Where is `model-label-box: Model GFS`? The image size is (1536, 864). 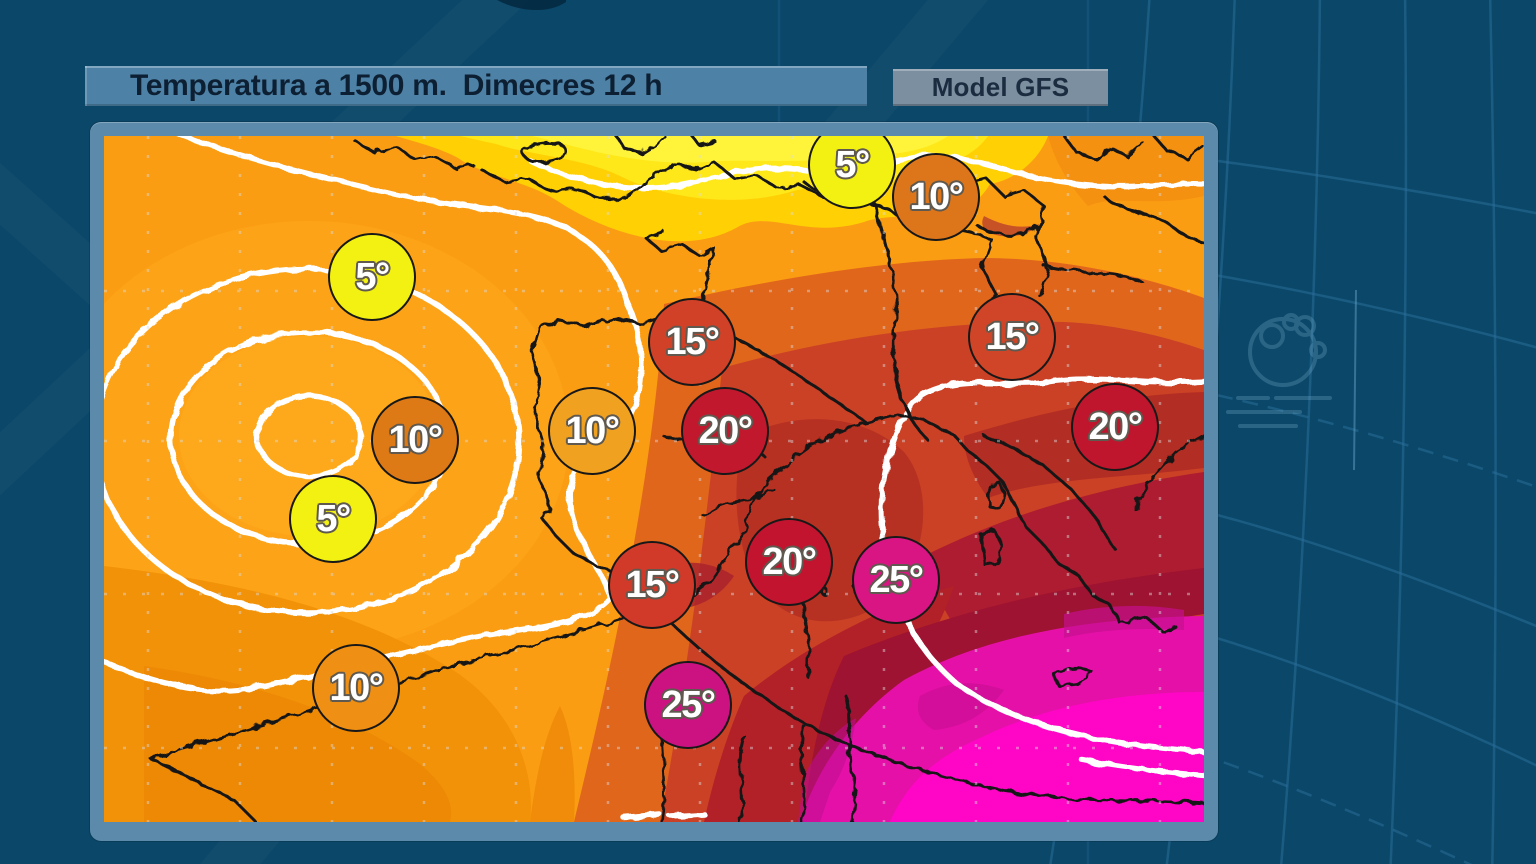 model-label-box: Model GFS is located at coordinates (1000, 87).